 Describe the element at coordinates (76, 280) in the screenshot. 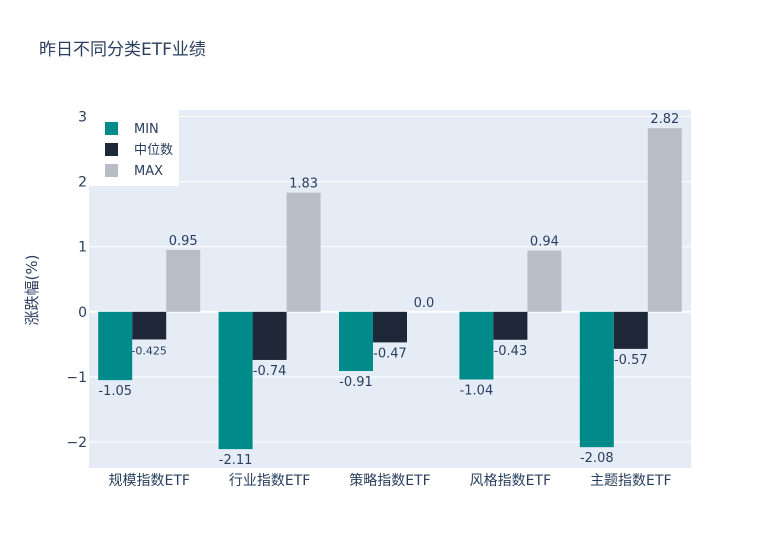

I see `y-axis: −2 −1 0 1 2 3` at that location.